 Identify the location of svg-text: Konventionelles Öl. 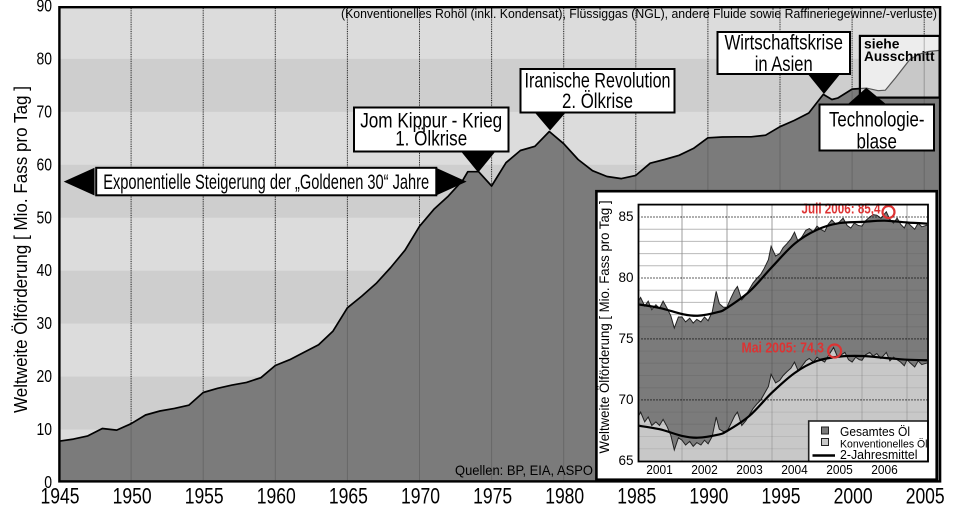
(884, 445).